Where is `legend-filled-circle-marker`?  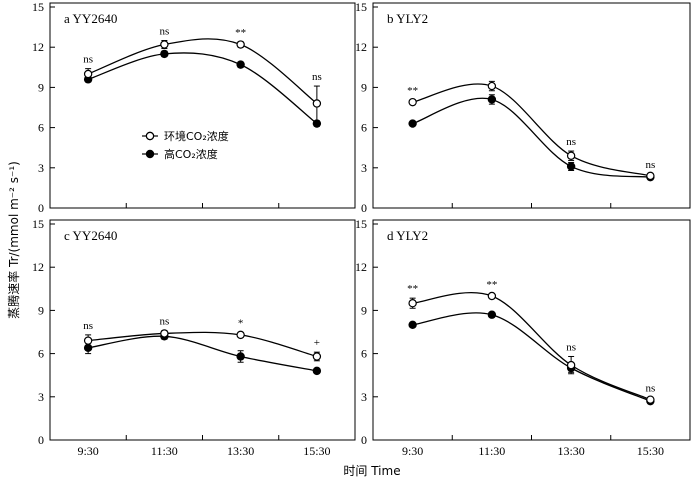 legend-filled-circle-marker is located at coordinates (150, 154).